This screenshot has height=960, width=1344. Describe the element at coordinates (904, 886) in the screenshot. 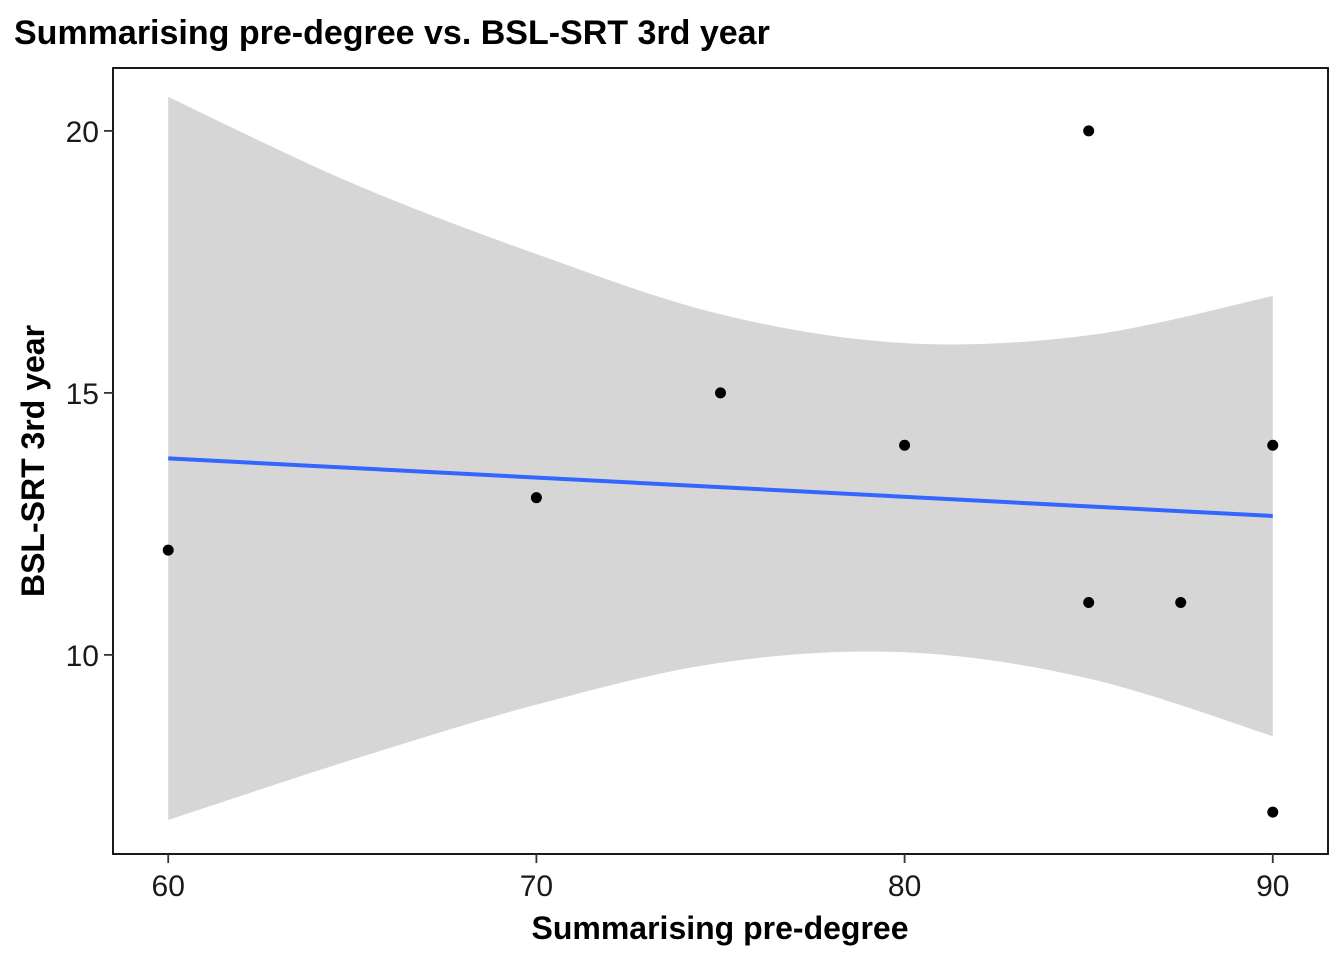

I see `x-tick-label: 80` at that location.